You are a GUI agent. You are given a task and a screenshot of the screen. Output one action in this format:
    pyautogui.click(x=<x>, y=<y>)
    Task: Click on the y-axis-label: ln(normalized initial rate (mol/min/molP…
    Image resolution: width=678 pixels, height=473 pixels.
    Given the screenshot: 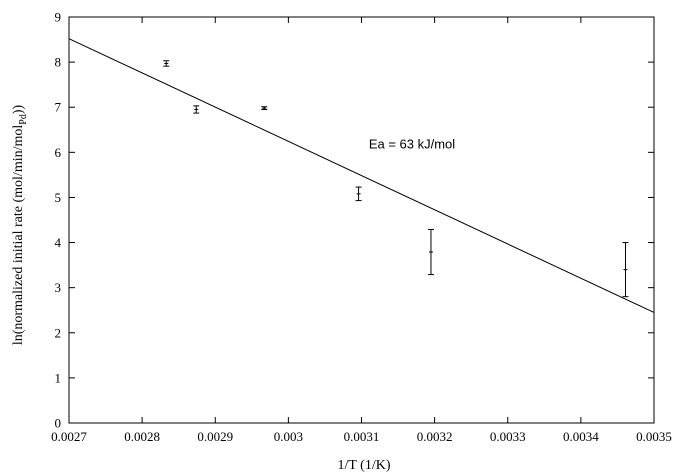 What is the action you would take?
    pyautogui.click(x=20, y=224)
    